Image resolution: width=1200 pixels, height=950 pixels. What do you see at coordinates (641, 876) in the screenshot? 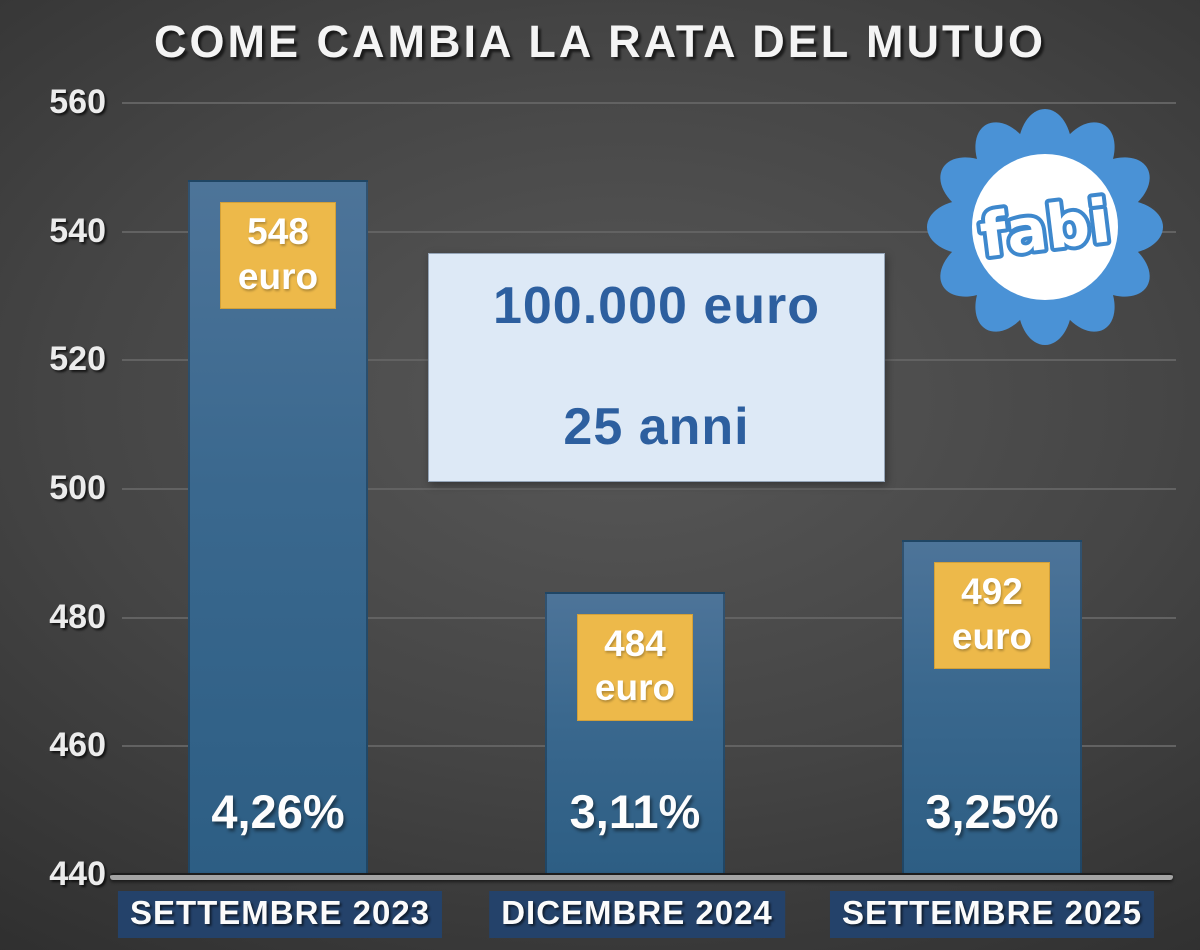
I see `x-axis-baseline` at bounding box center [641, 876].